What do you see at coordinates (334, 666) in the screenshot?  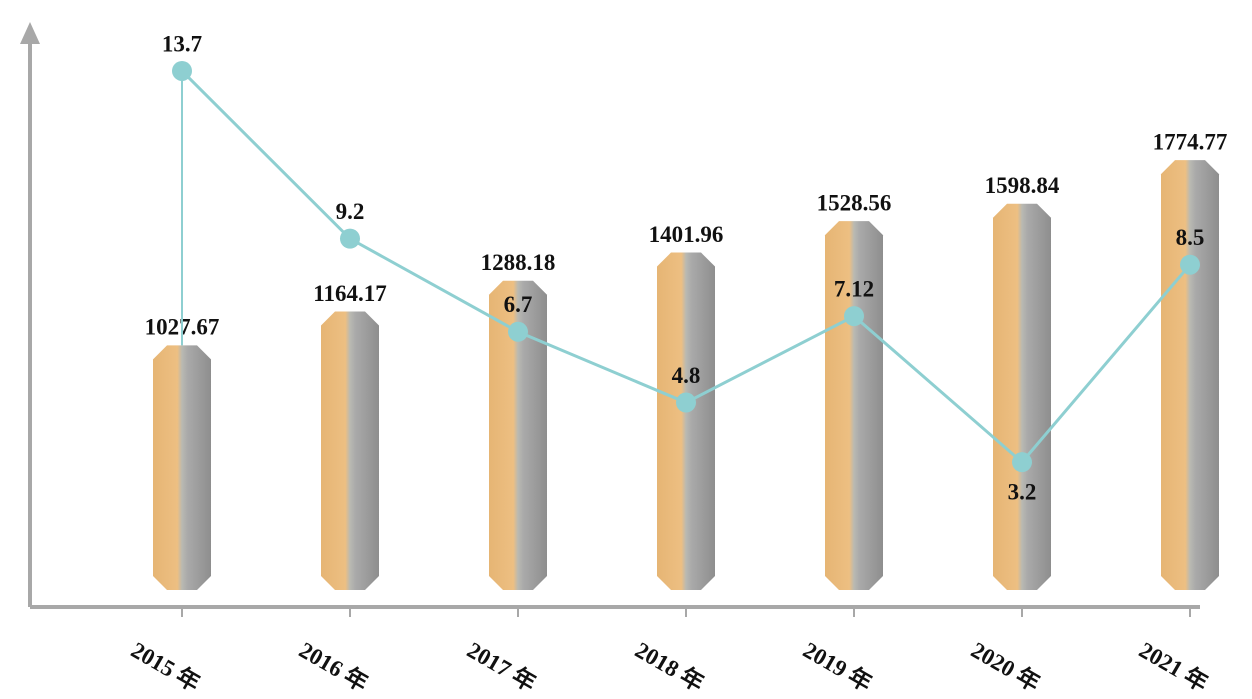 I see `x-tick-label: 2016 年` at bounding box center [334, 666].